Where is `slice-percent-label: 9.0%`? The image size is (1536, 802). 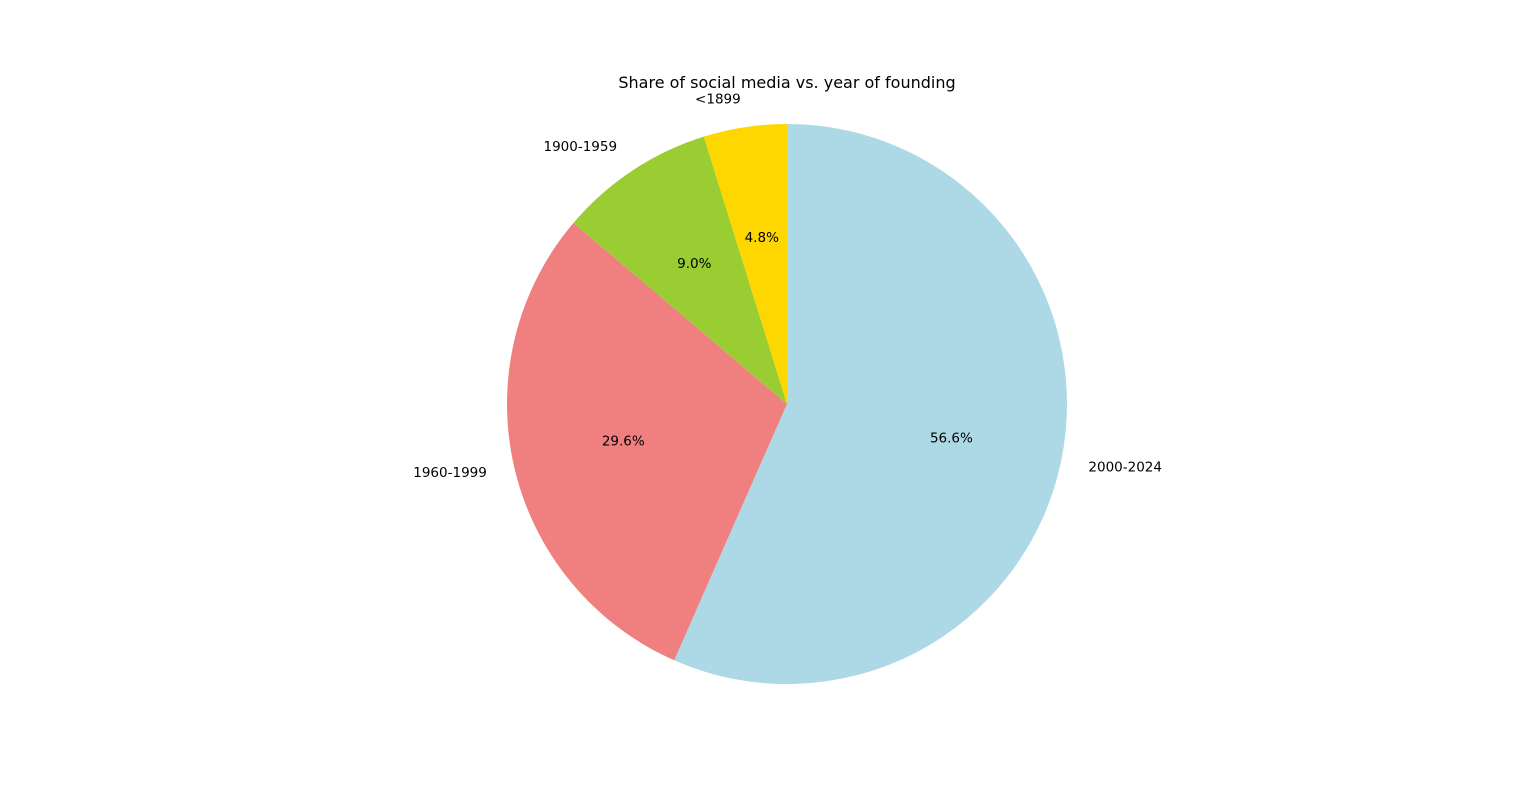 slice-percent-label: 9.0% is located at coordinates (694, 264).